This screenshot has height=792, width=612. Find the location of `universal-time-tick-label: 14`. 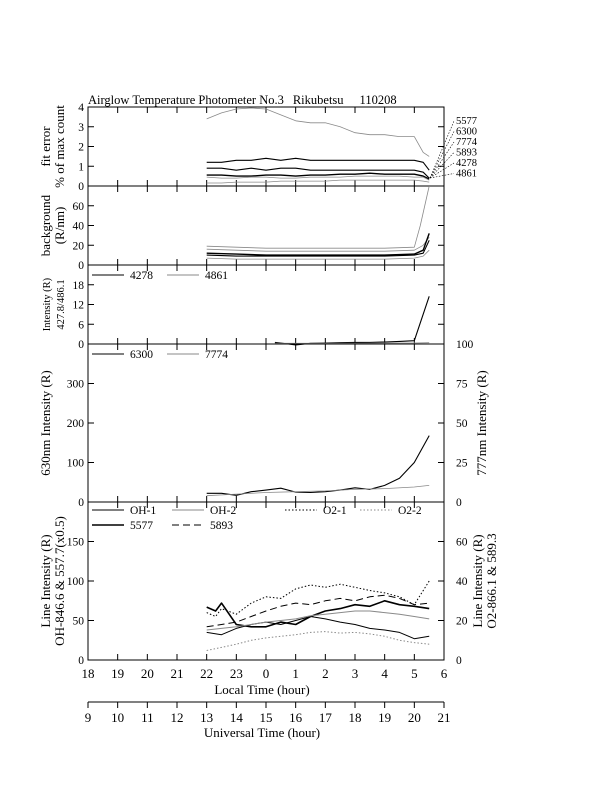

universal-time-tick-label: 14 is located at coordinates (237, 717).